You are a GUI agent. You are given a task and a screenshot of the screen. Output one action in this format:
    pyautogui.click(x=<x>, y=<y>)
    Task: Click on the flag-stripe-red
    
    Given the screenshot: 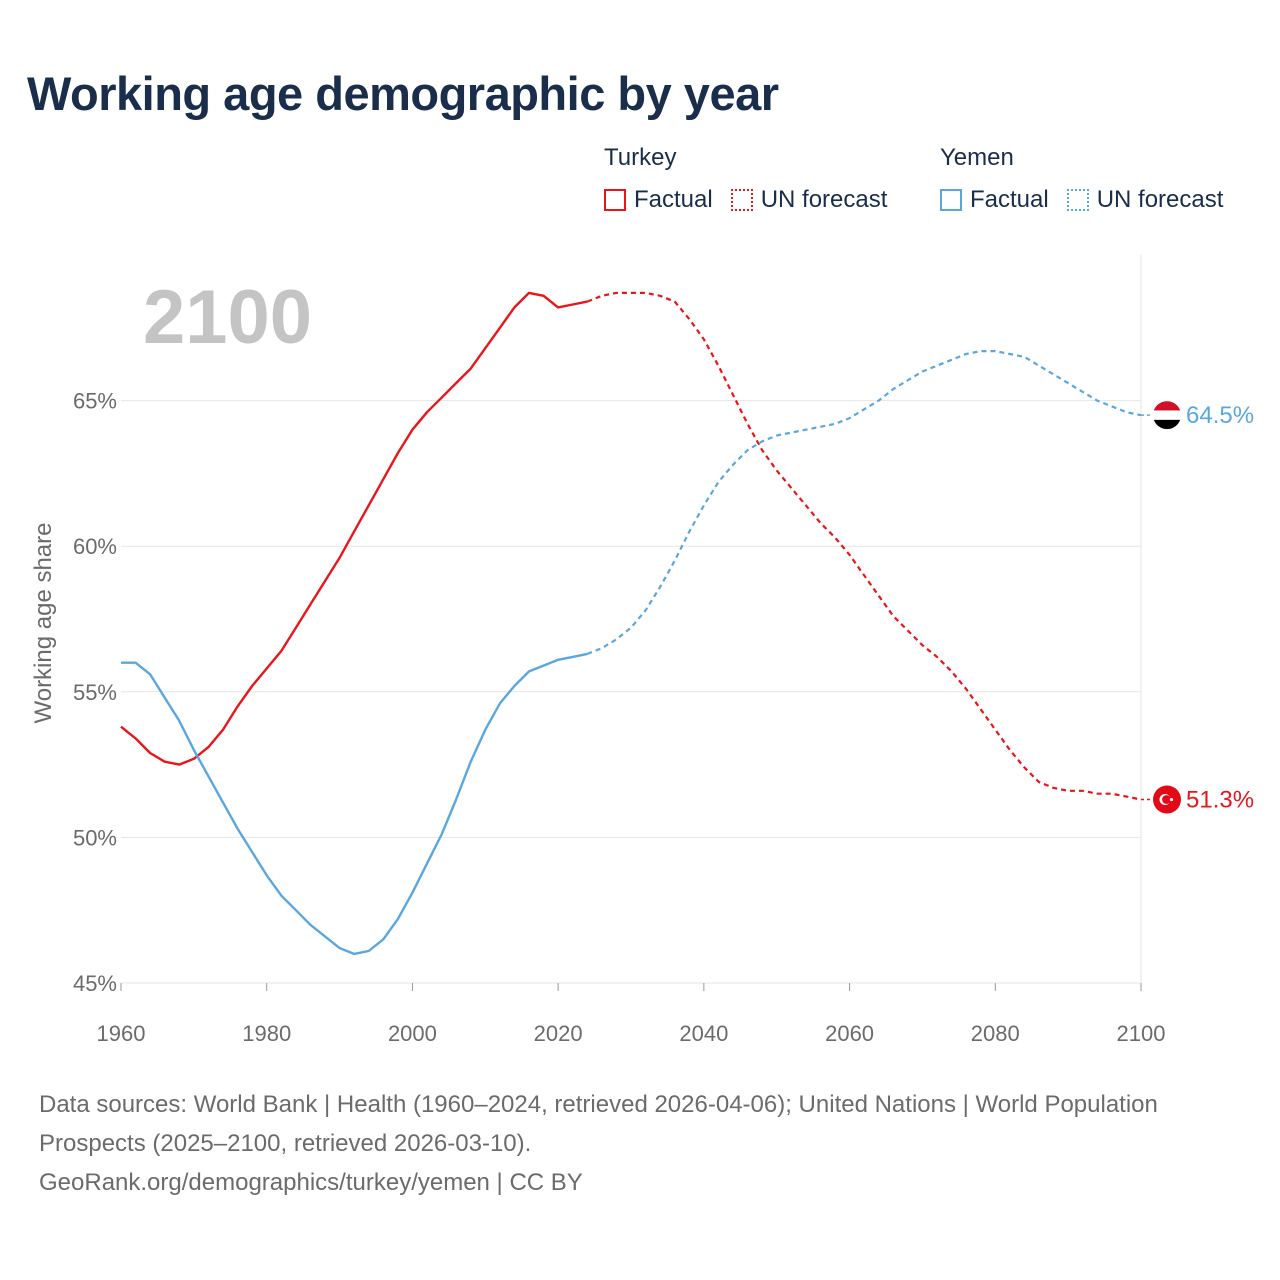 What is the action you would take?
    pyautogui.click(x=1167, y=406)
    